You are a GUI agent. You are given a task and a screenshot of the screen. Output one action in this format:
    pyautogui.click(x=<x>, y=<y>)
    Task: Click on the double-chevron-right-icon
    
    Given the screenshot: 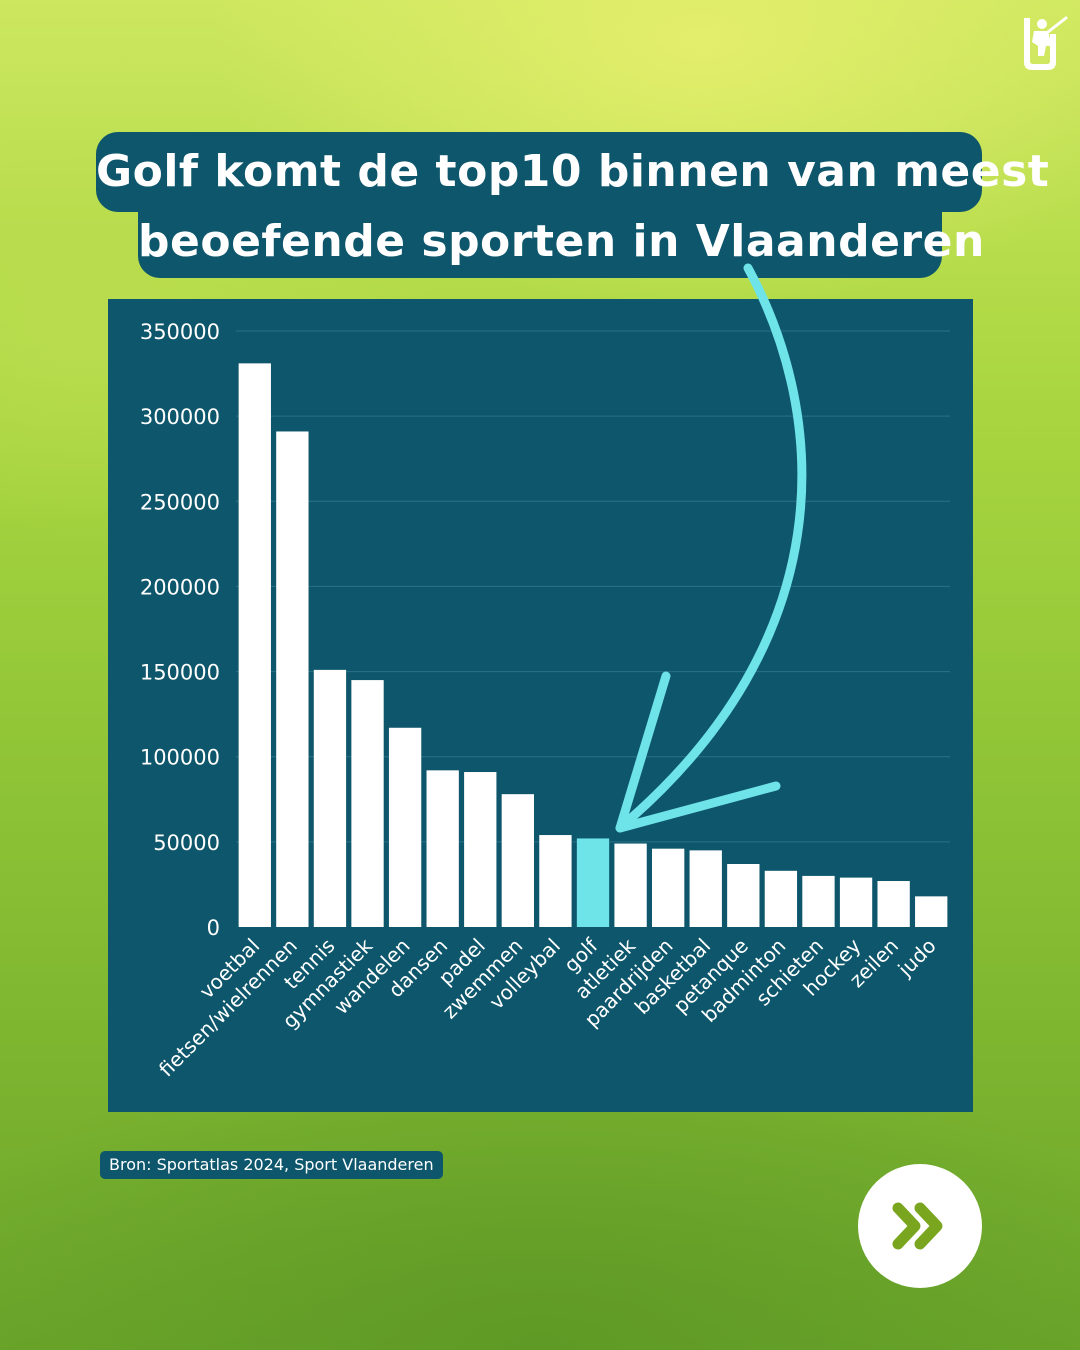 What is the action you would take?
    pyautogui.click(x=917, y=1226)
    